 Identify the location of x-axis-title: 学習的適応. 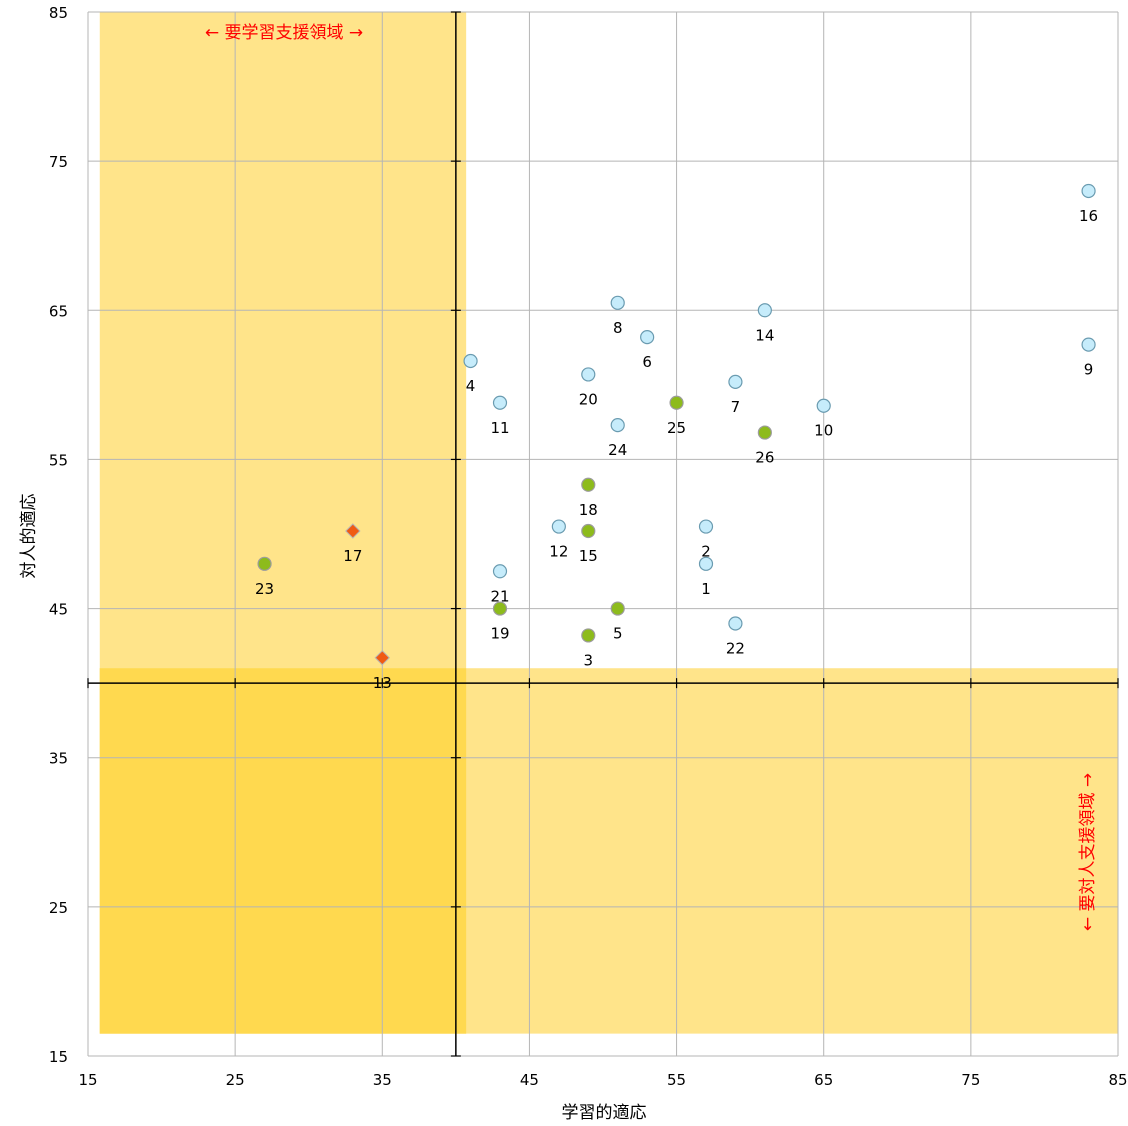
(604, 1113).